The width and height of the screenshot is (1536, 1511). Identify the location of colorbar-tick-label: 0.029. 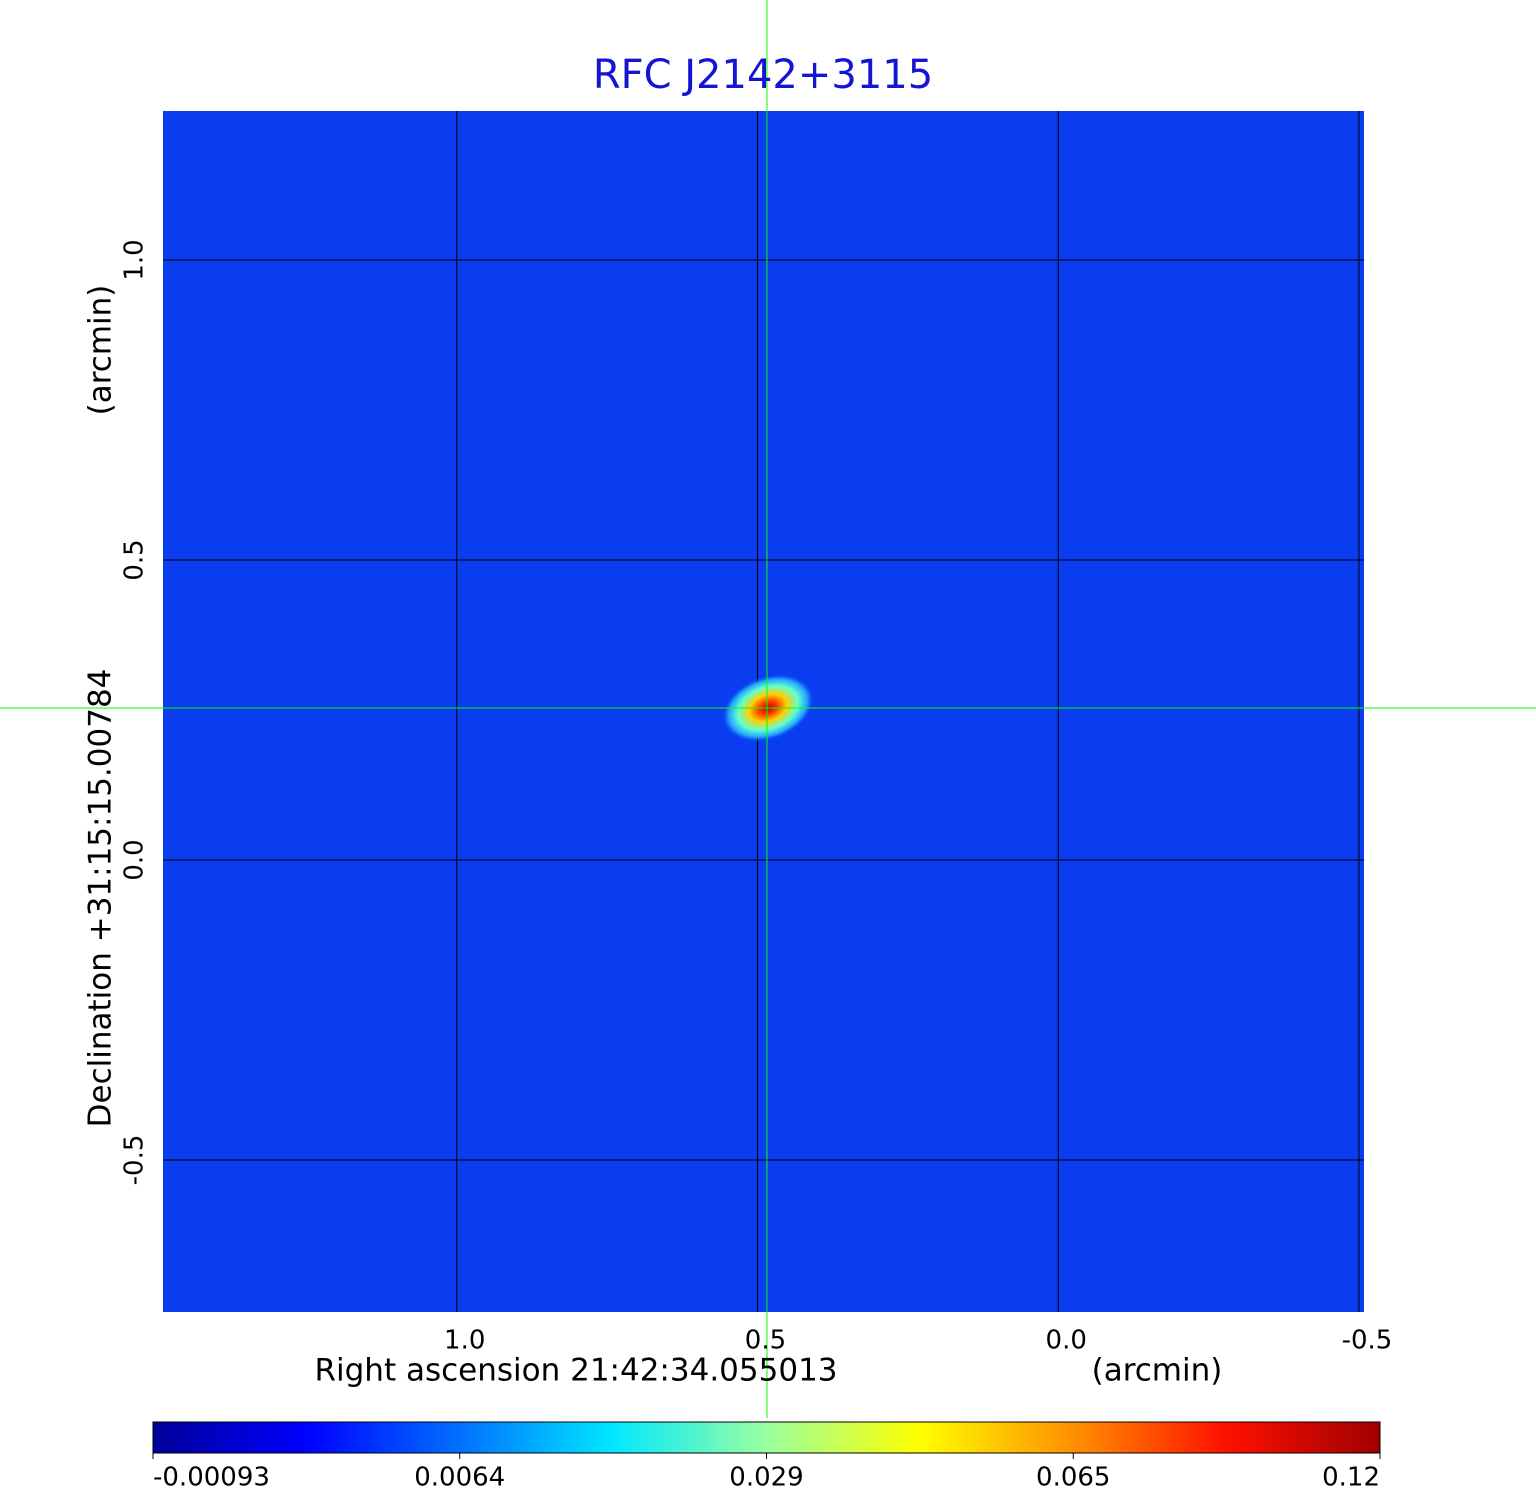
(766, 1478).